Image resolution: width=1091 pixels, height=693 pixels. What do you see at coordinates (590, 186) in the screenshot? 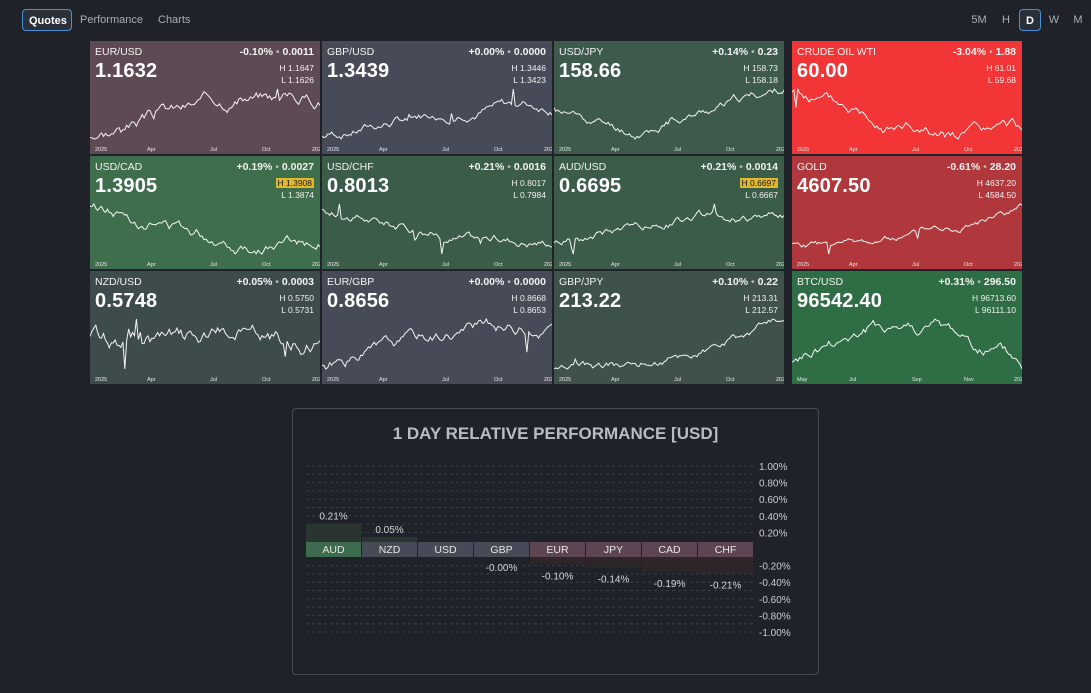
I see `quote-price: 0.6695` at bounding box center [590, 186].